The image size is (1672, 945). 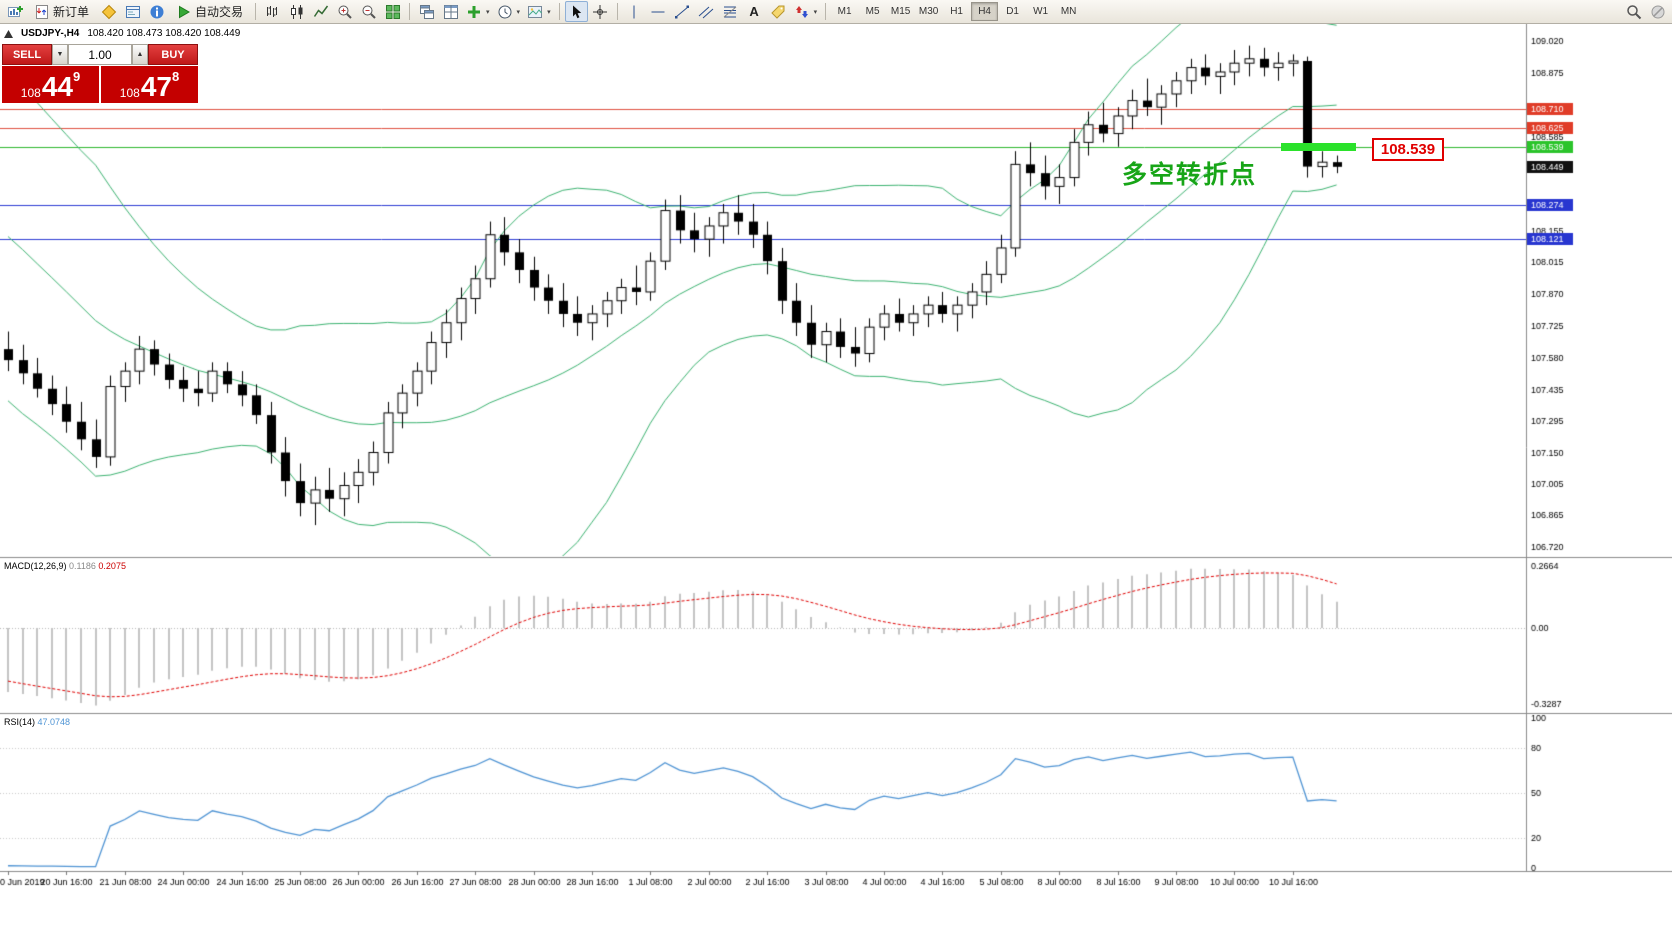 What do you see at coordinates (296, 11) in the screenshot?
I see `chart-candles-button` at bounding box center [296, 11].